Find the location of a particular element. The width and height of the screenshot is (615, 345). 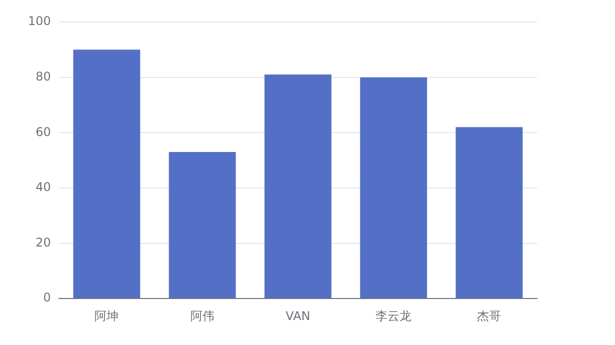

y-tick-label: 100 is located at coordinates (39, 21).